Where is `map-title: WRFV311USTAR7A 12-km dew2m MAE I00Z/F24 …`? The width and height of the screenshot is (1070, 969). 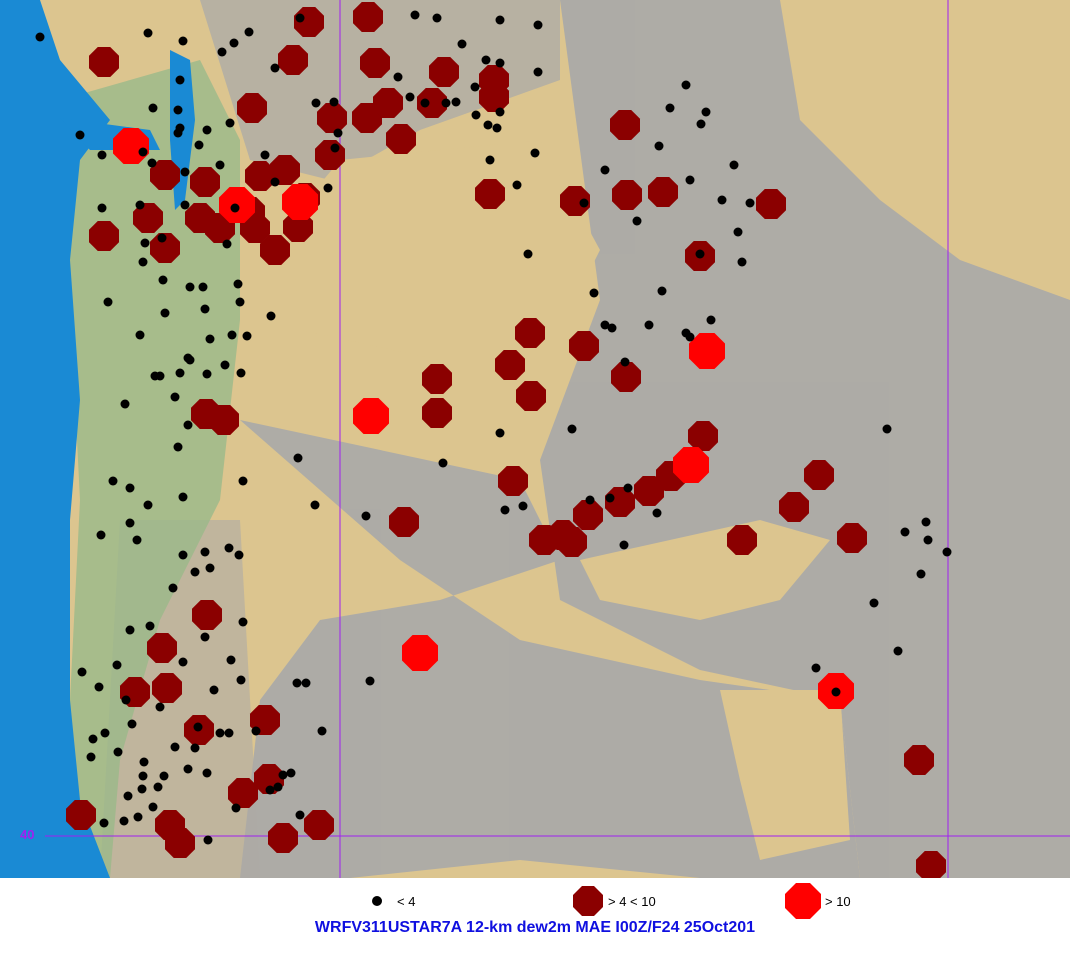 map-title: WRFV311USTAR7A 12-km dew2m MAE I00Z/F24 … is located at coordinates (535, 927).